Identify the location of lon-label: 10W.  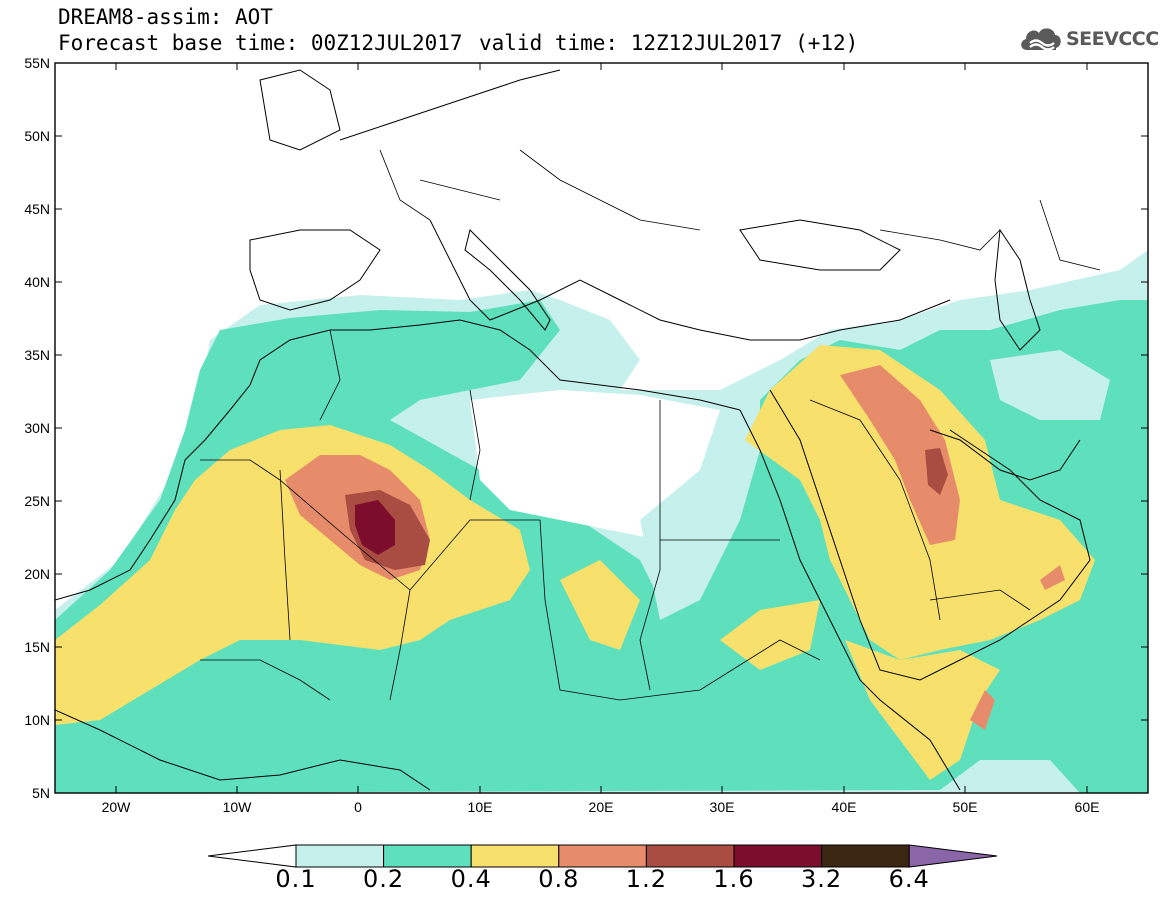
(238, 807).